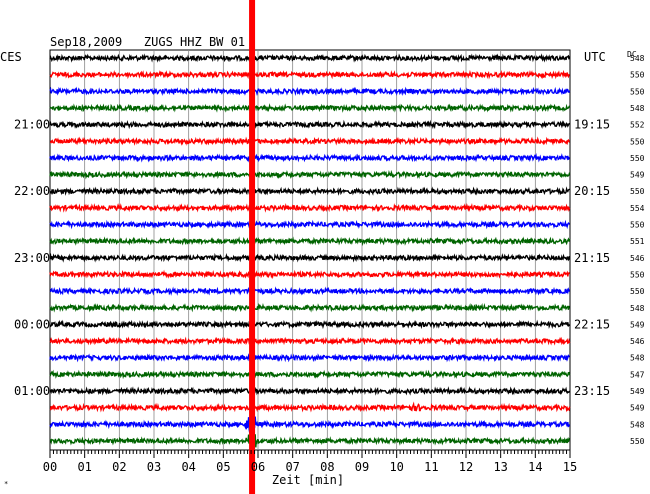  What do you see at coordinates (637, 374) in the screenshot?
I see `dc-value-label: 547` at bounding box center [637, 374].